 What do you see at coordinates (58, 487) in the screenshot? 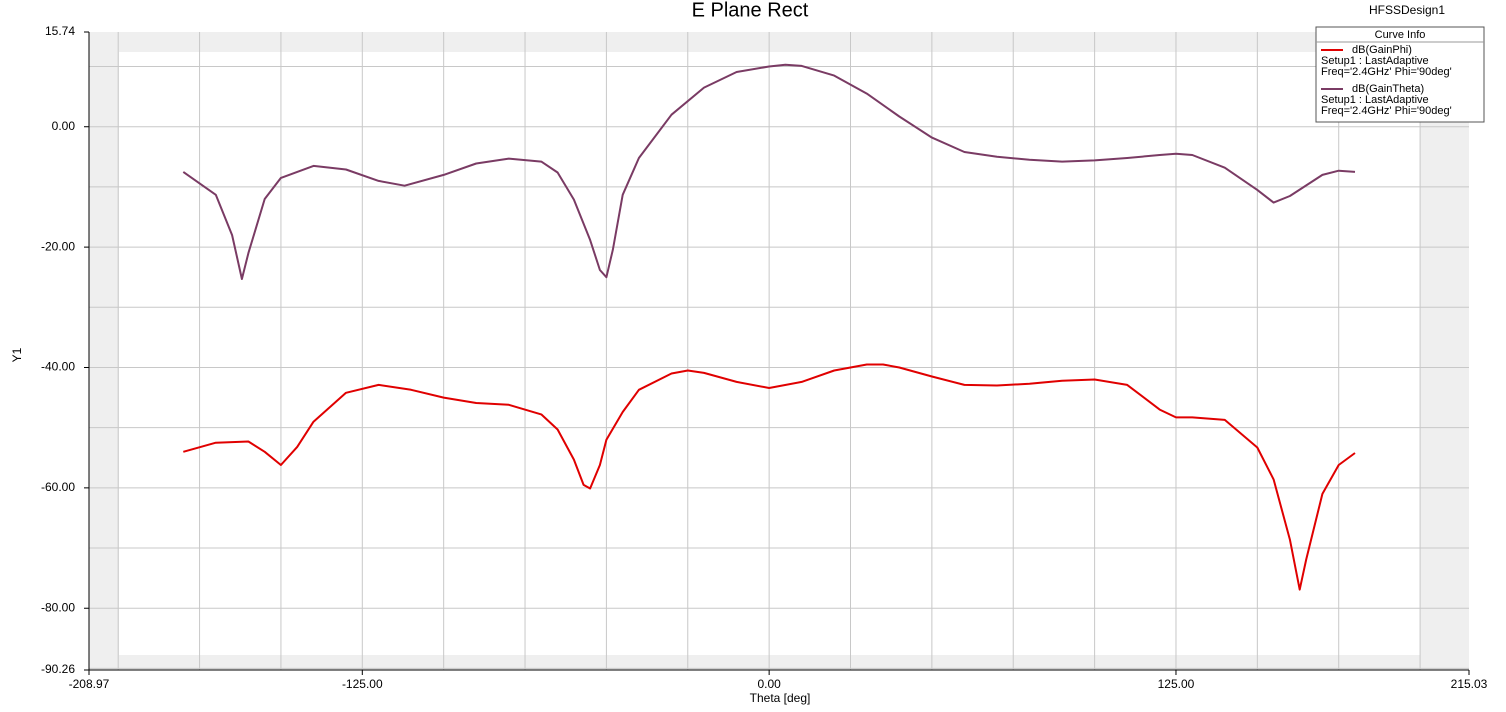
I see `y-tick-label: -60.00` at bounding box center [58, 487].